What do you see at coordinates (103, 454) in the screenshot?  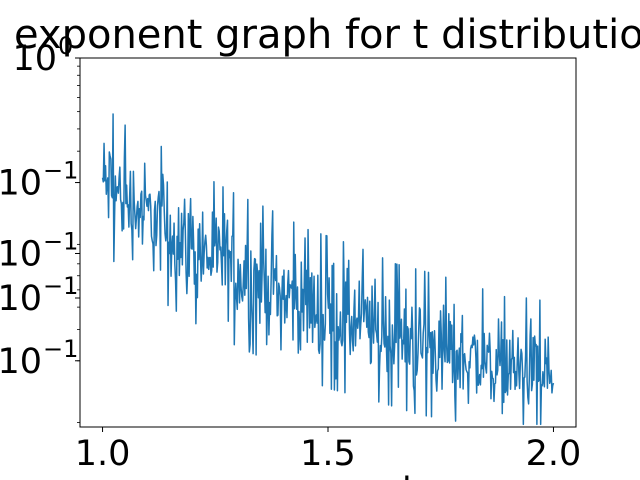 I see `x-tick-label-0: 1.0` at bounding box center [103, 454].